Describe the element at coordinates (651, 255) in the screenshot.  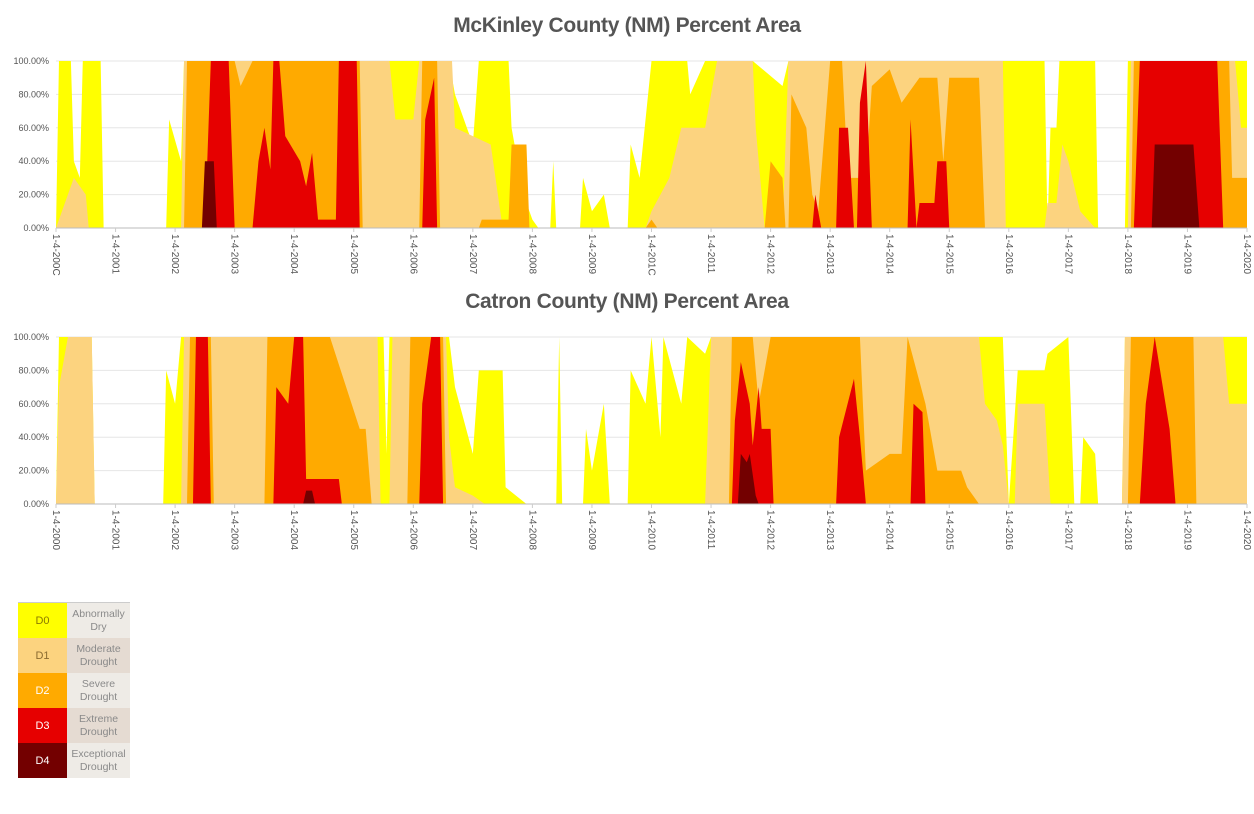
I see `x-tick-label: 1-4-201C` at that location.